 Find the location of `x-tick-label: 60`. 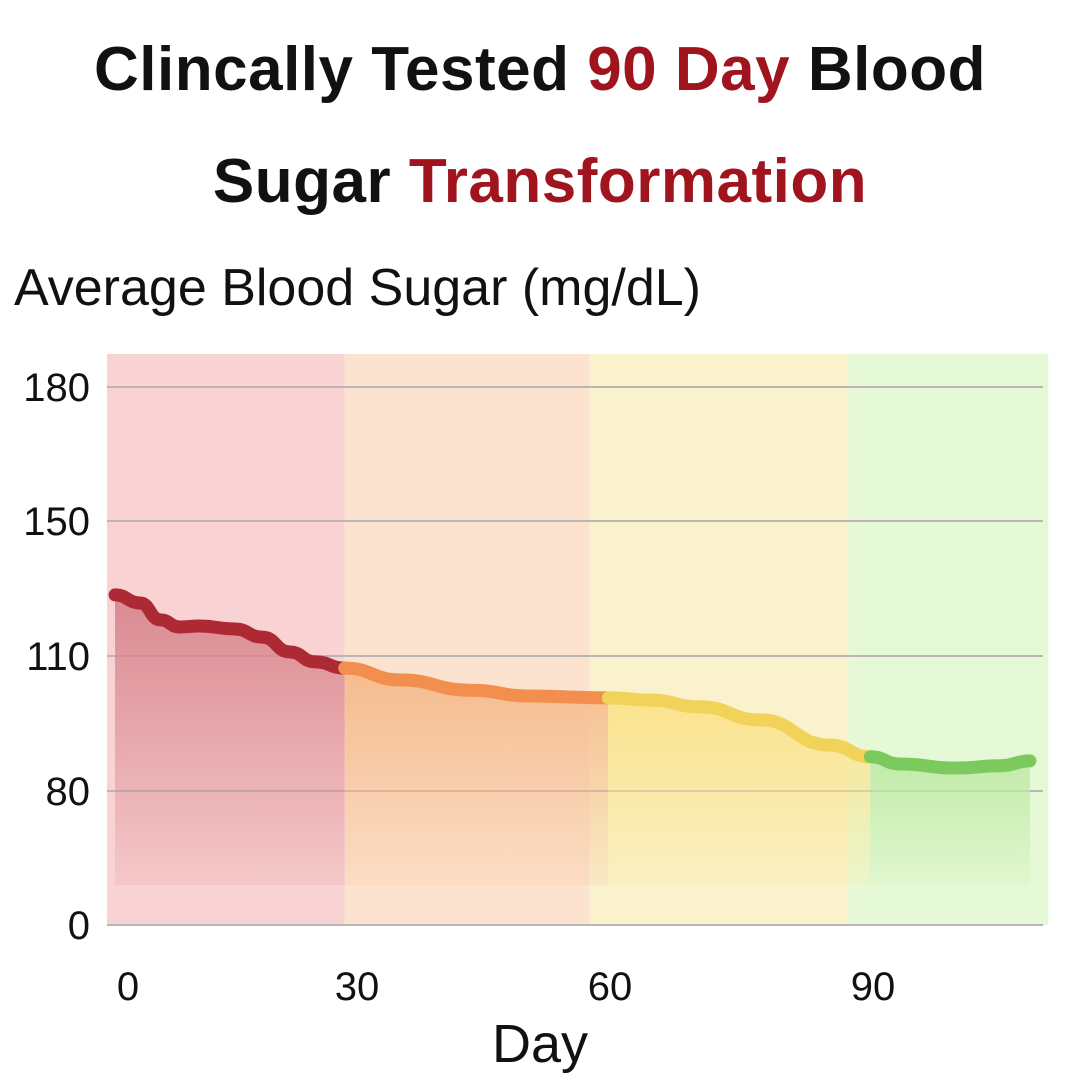

x-tick-label: 60 is located at coordinates (610, 987).